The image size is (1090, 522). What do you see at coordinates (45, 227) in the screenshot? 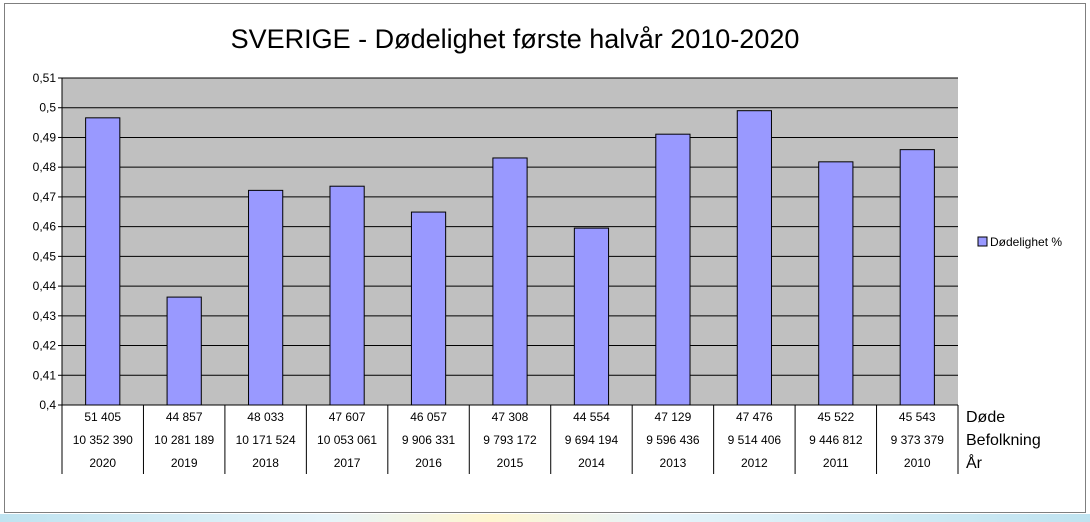
I see `y-tick-label: 0,46` at bounding box center [45, 227].